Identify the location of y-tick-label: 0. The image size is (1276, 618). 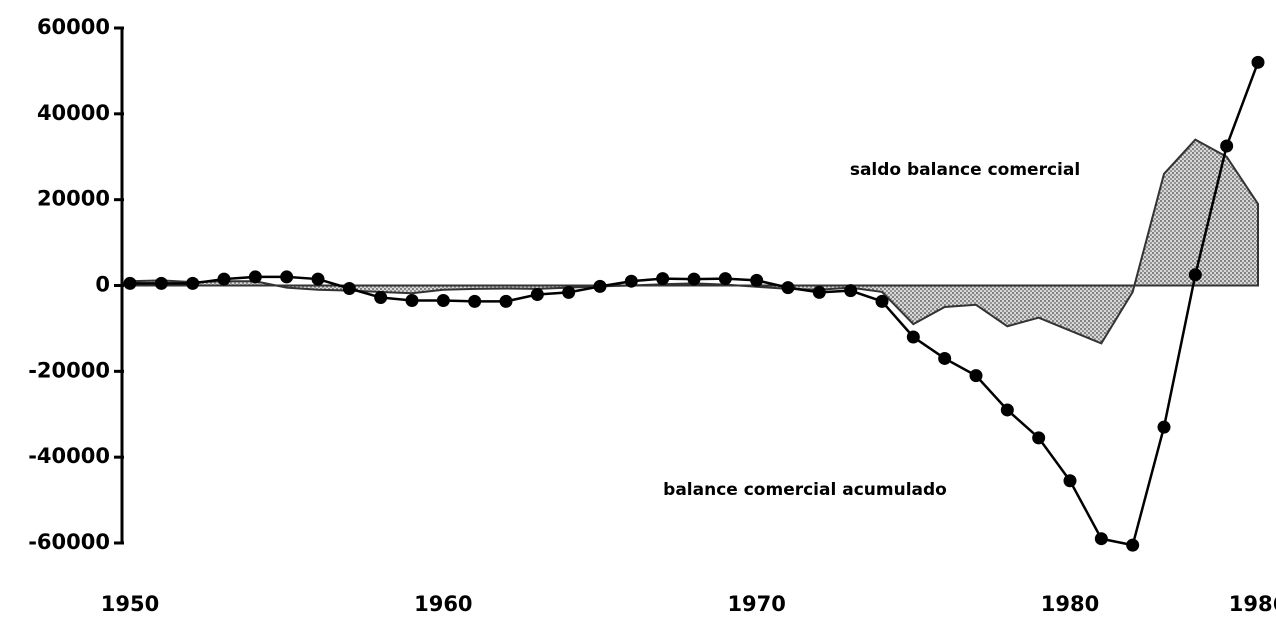
(102, 285).